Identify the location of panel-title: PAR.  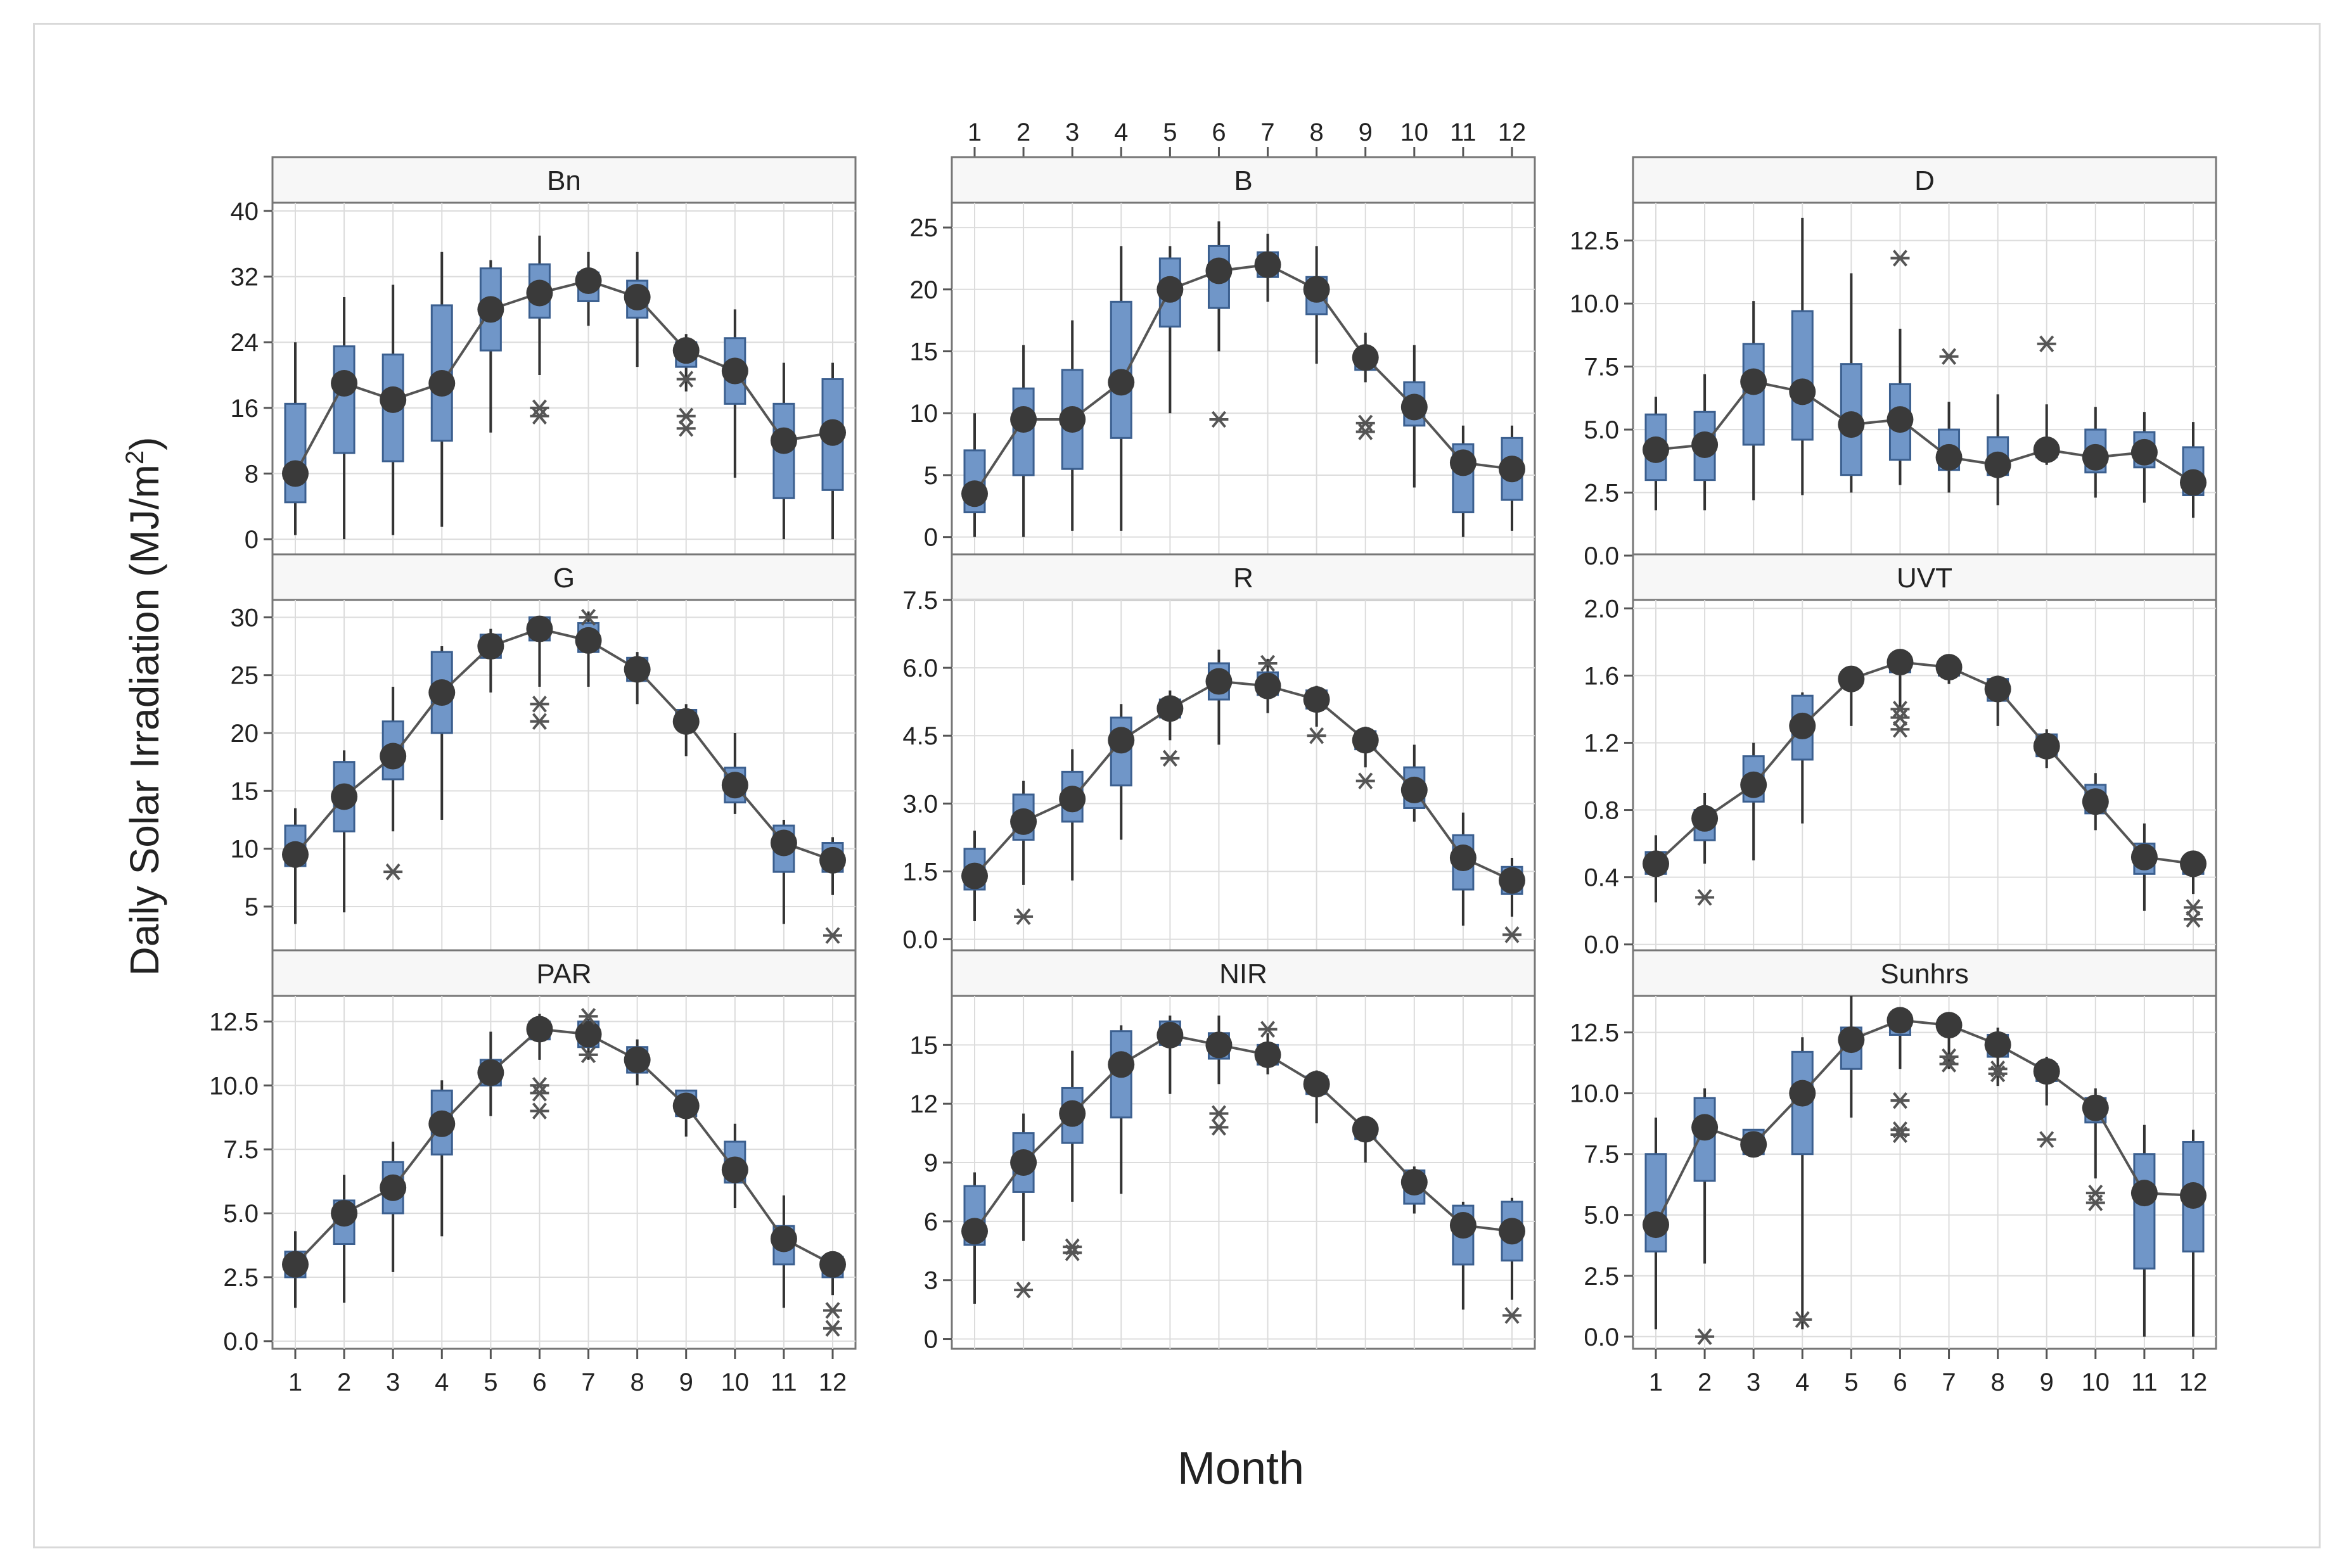
(563, 974).